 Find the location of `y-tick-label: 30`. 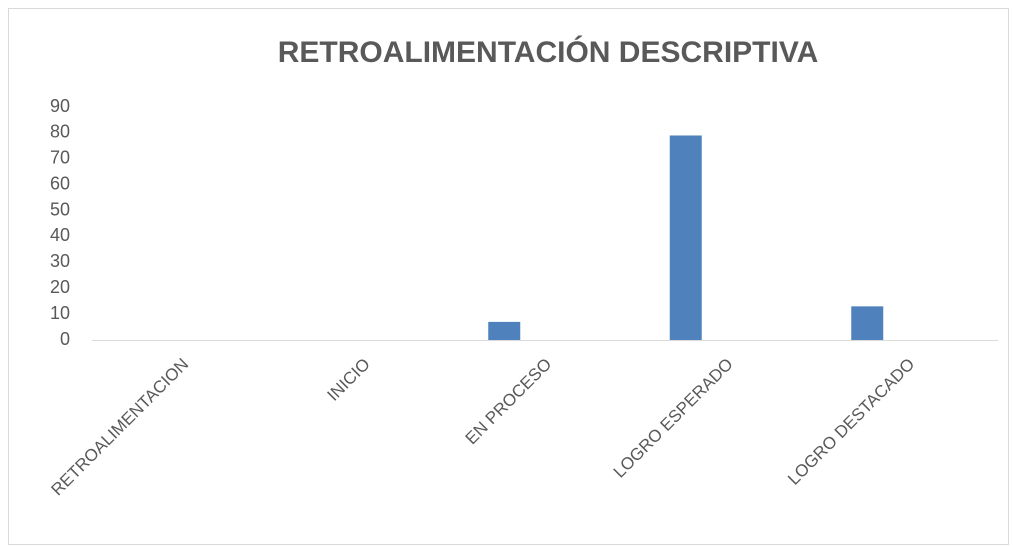

y-tick-label: 30 is located at coordinates (60, 261).